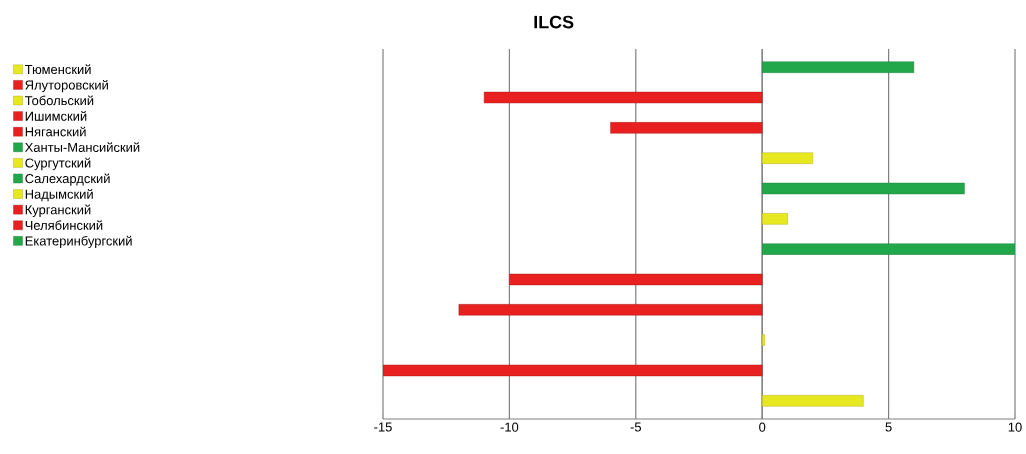  Describe the element at coordinates (1015, 427) in the screenshot. I see `x-tick-label: 10` at that location.